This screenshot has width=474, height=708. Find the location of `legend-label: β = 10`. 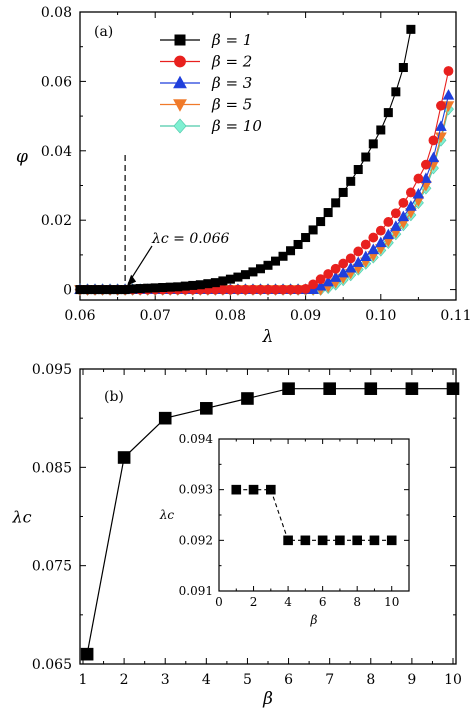

legend-label: β = 10 is located at coordinates (236, 126).